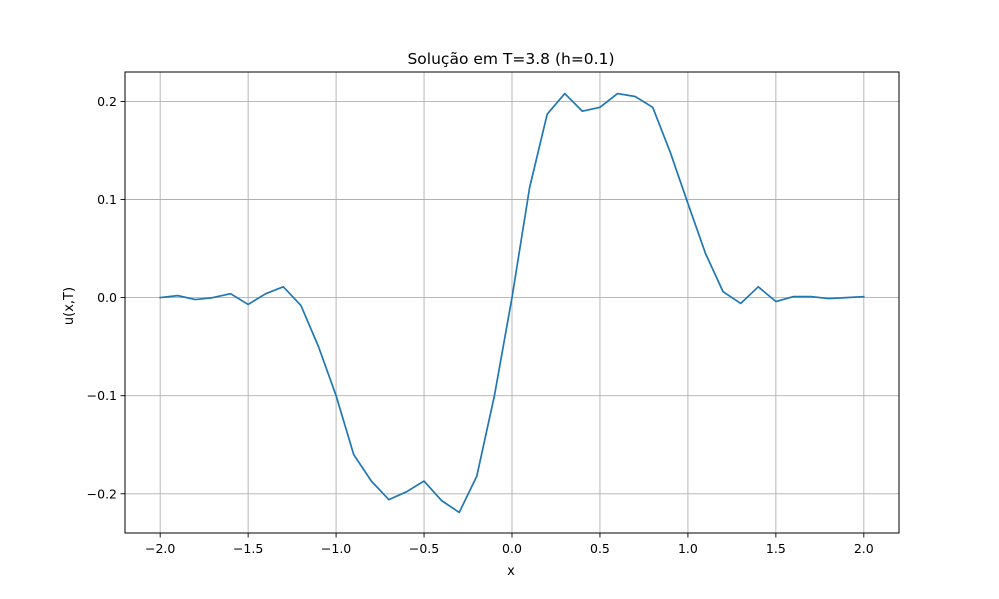 The image size is (999, 599). What do you see at coordinates (424, 548) in the screenshot?
I see `x-tick-label: −0.5` at bounding box center [424, 548].